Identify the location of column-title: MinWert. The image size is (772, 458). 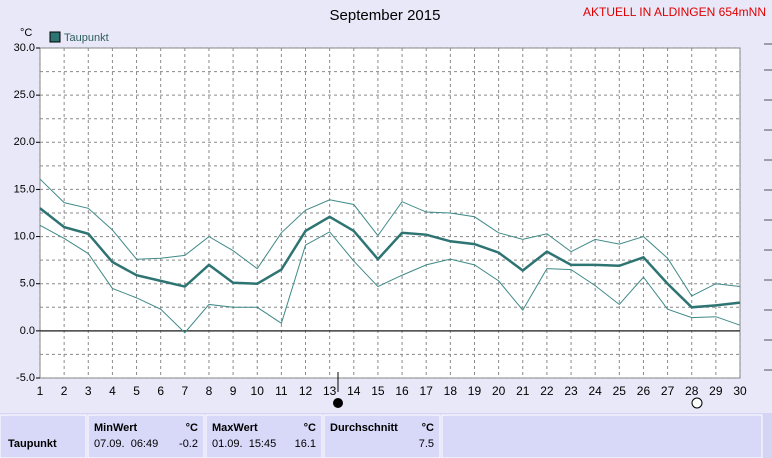
(116, 428).